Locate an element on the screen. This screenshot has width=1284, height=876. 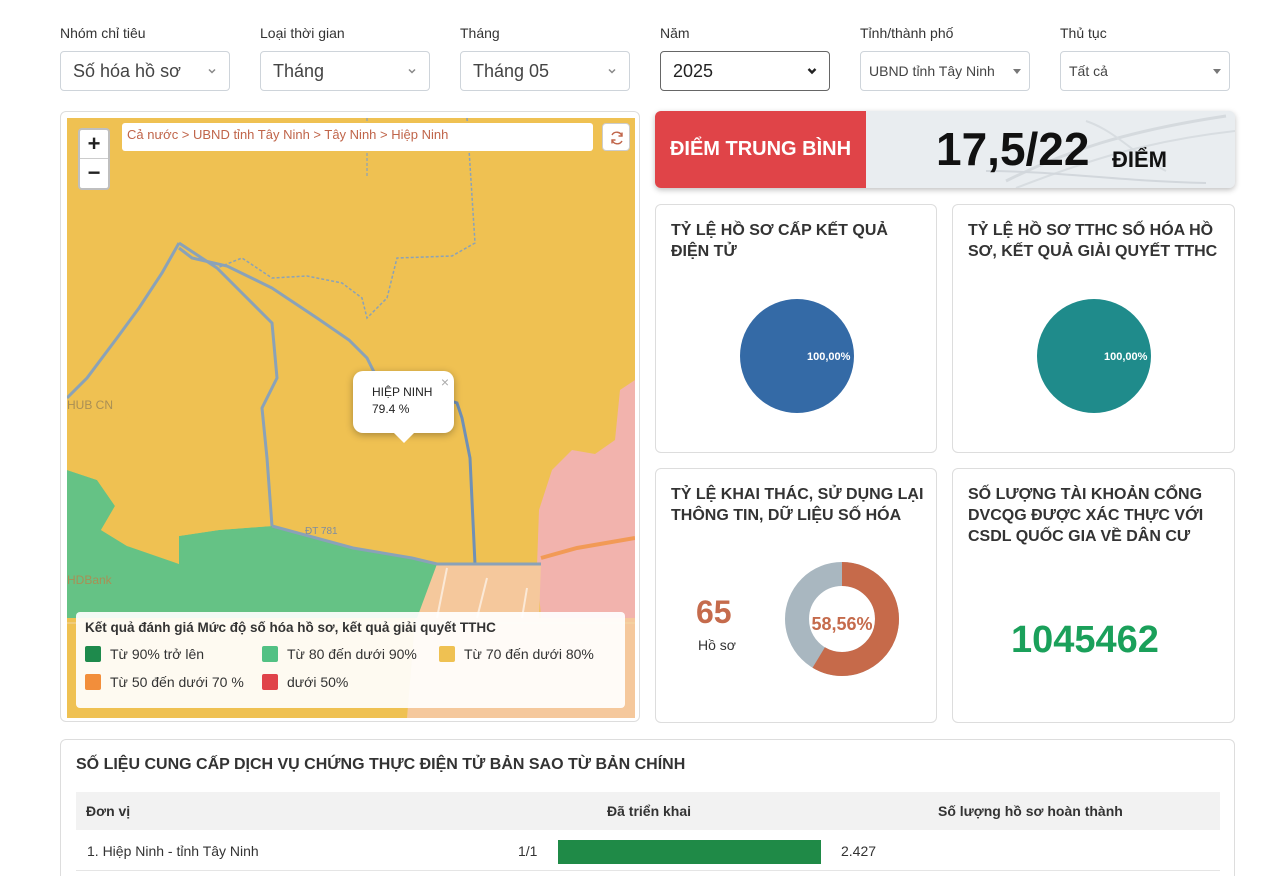
filter-month: Tháng Tháng 05 is located at coordinates (545, 57).